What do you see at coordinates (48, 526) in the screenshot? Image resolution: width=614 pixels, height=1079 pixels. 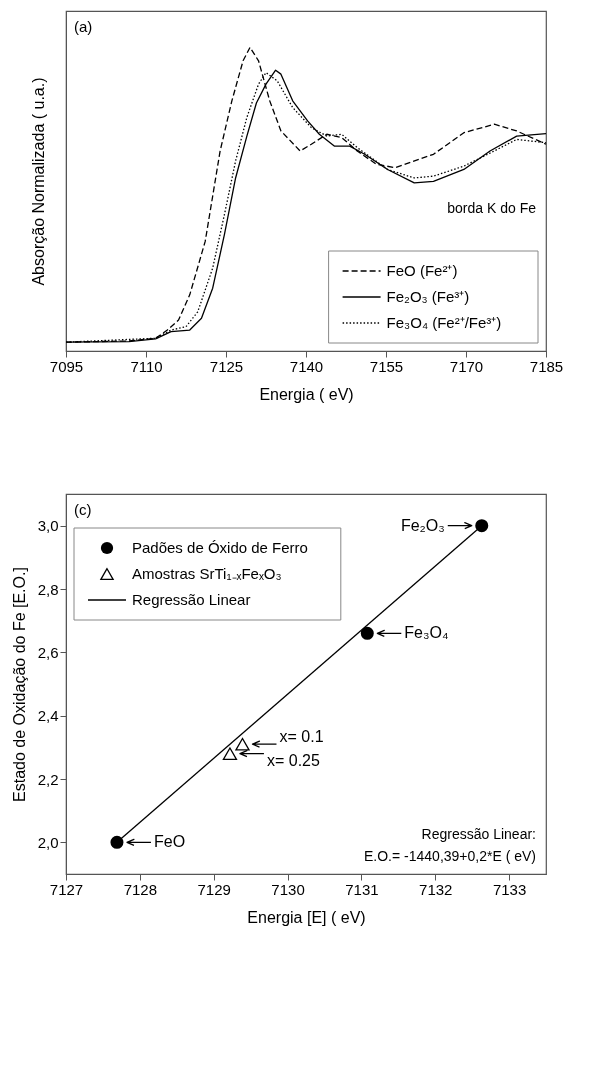 I see `y-tick-label: 3,0` at bounding box center [48, 526].